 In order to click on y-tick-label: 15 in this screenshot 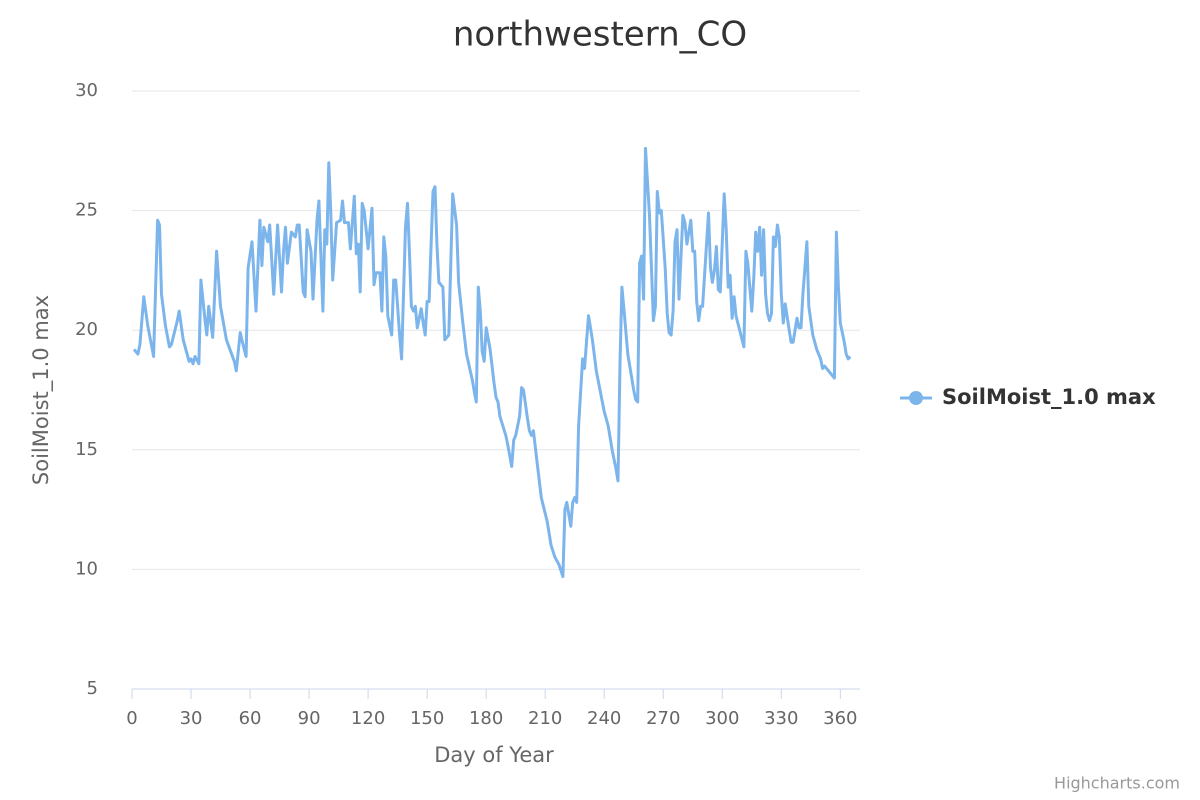, I will do `click(86, 449)`.